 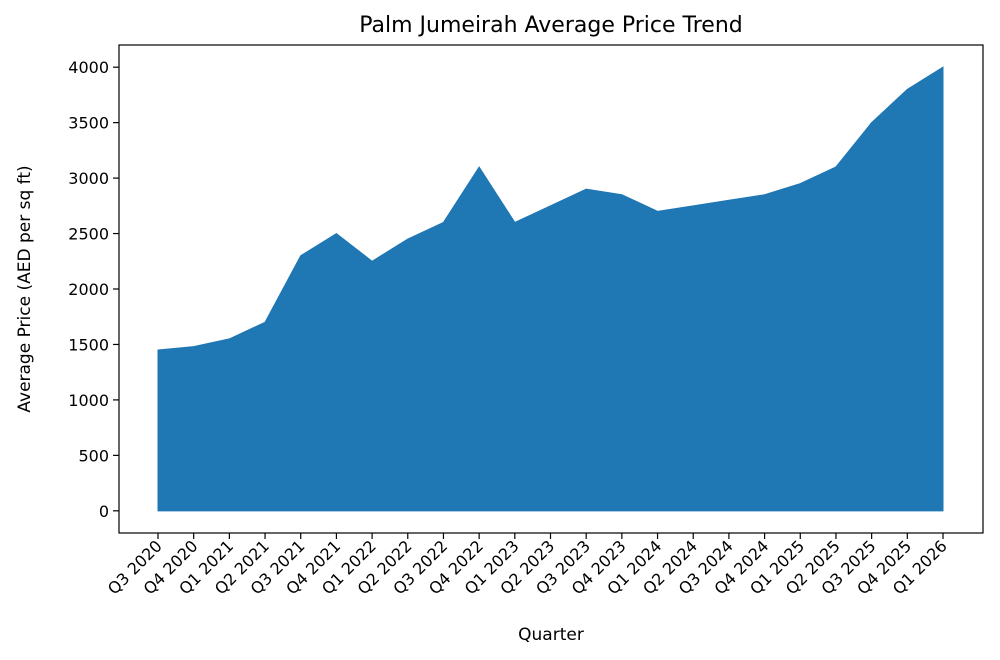 What do you see at coordinates (25, 288) in the screenshot?
I see `y-axis-label: Average Price (AED per sq ft)` at bounding box center [25, 288].